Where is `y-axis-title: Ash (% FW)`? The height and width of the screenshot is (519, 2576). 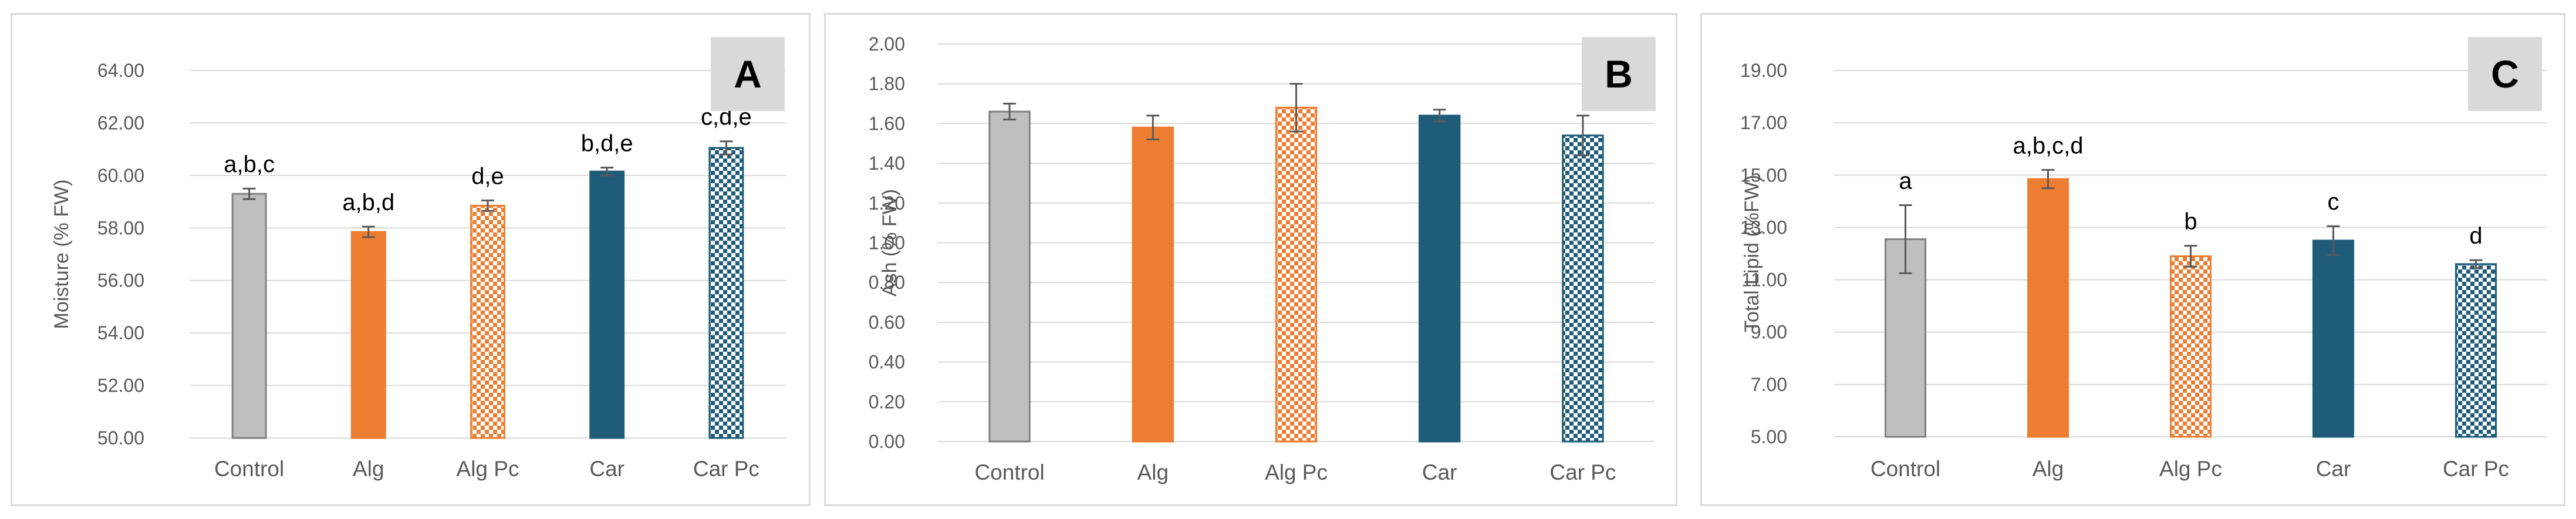
y-axis-title: Ash (% FW) is located at coordinates (890, 242).